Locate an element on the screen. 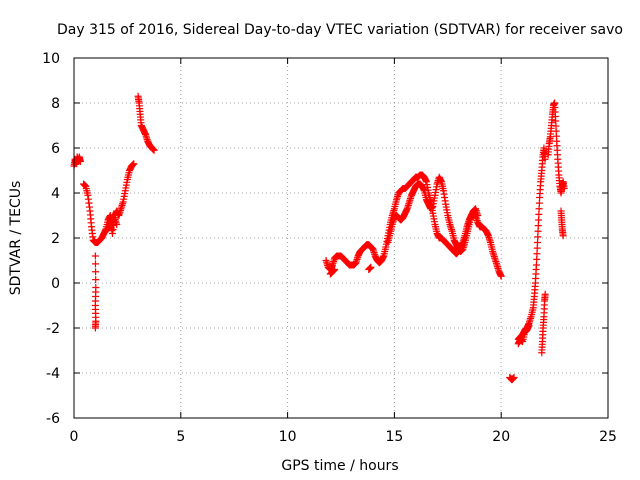  y-tick-label: -4 is located at coordinates (53, 374).